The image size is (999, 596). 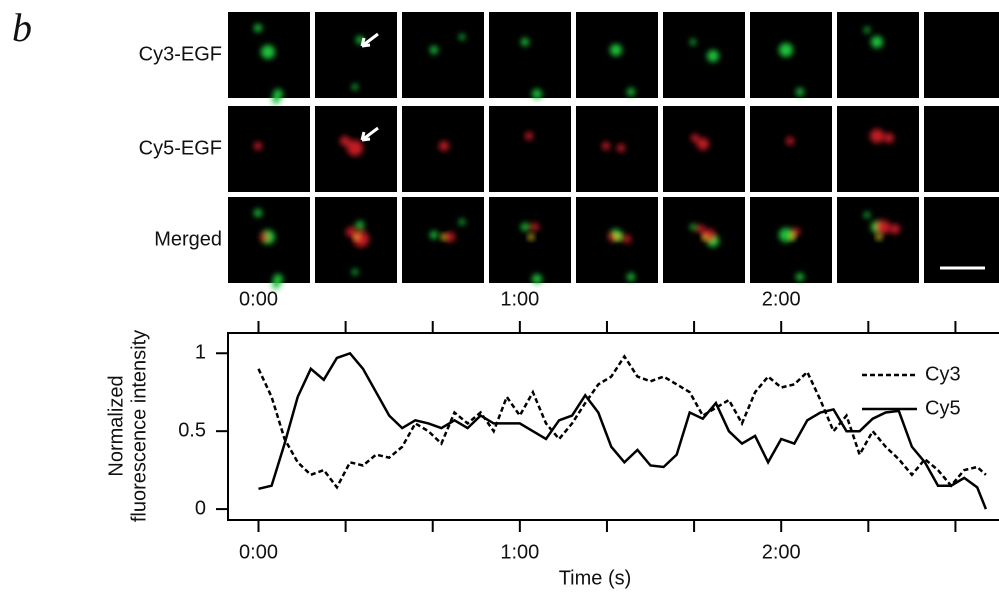 I want to click on x-tick-label: 1:00, so click(x=519, y=552).